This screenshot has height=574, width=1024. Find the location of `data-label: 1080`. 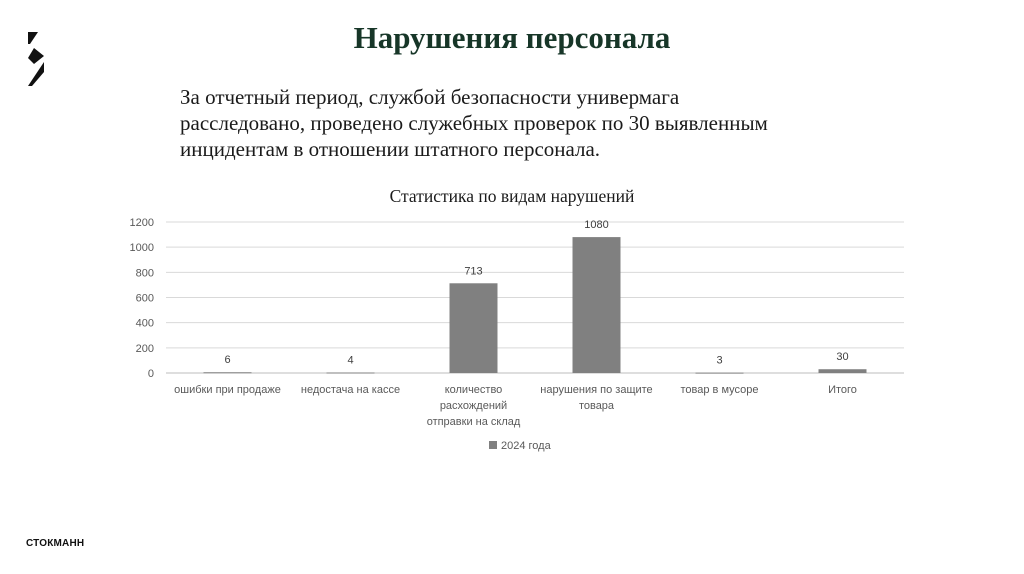

data-label: 1080 is located at coordinates (596, 225).